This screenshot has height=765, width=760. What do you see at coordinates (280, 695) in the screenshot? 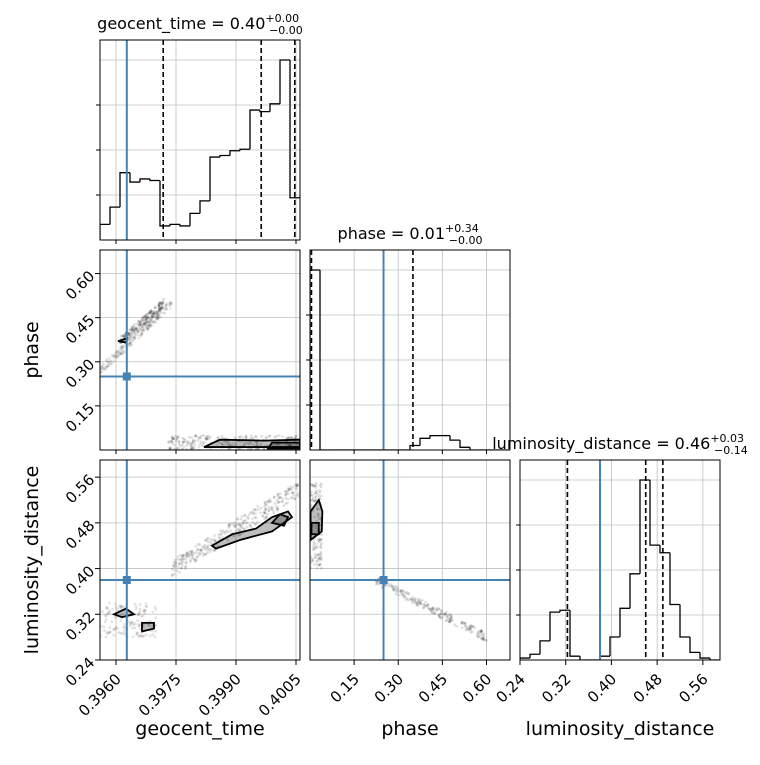
I see `x-tick-label: 0.4005` at bounding box center [280, 695].